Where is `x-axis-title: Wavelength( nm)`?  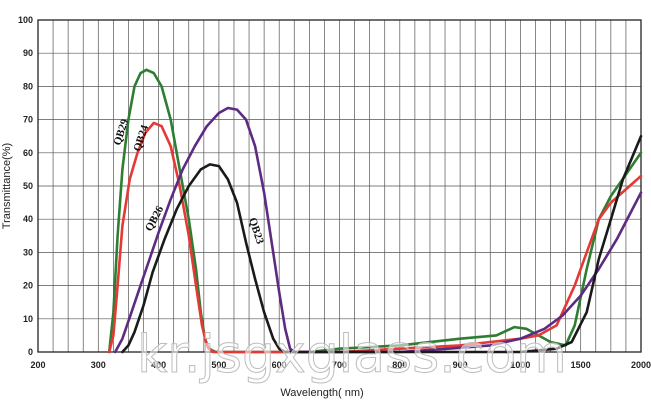 x-axis-title: Wavelength( nm) is located at coordinates (321, 393).